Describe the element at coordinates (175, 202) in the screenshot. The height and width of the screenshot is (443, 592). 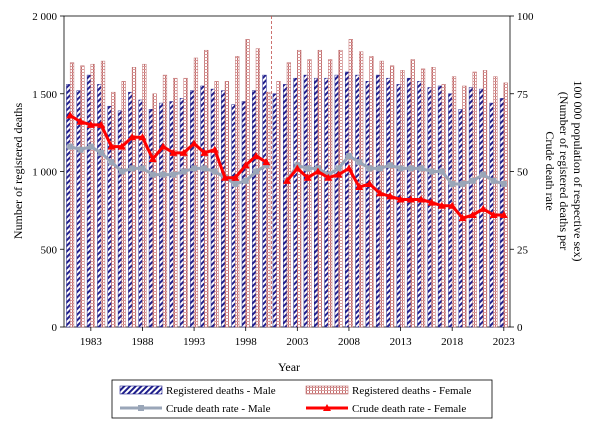
I see `bar-female-1991` at that location.